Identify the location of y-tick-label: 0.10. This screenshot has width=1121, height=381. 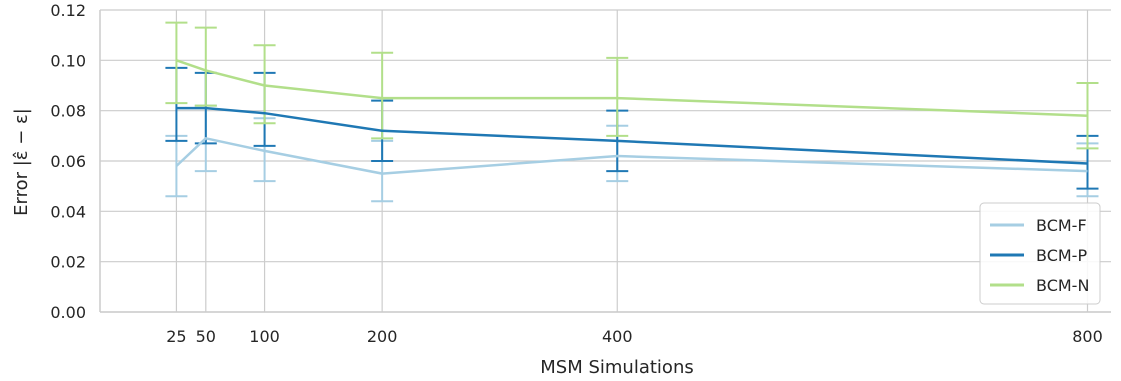
(68, 60).